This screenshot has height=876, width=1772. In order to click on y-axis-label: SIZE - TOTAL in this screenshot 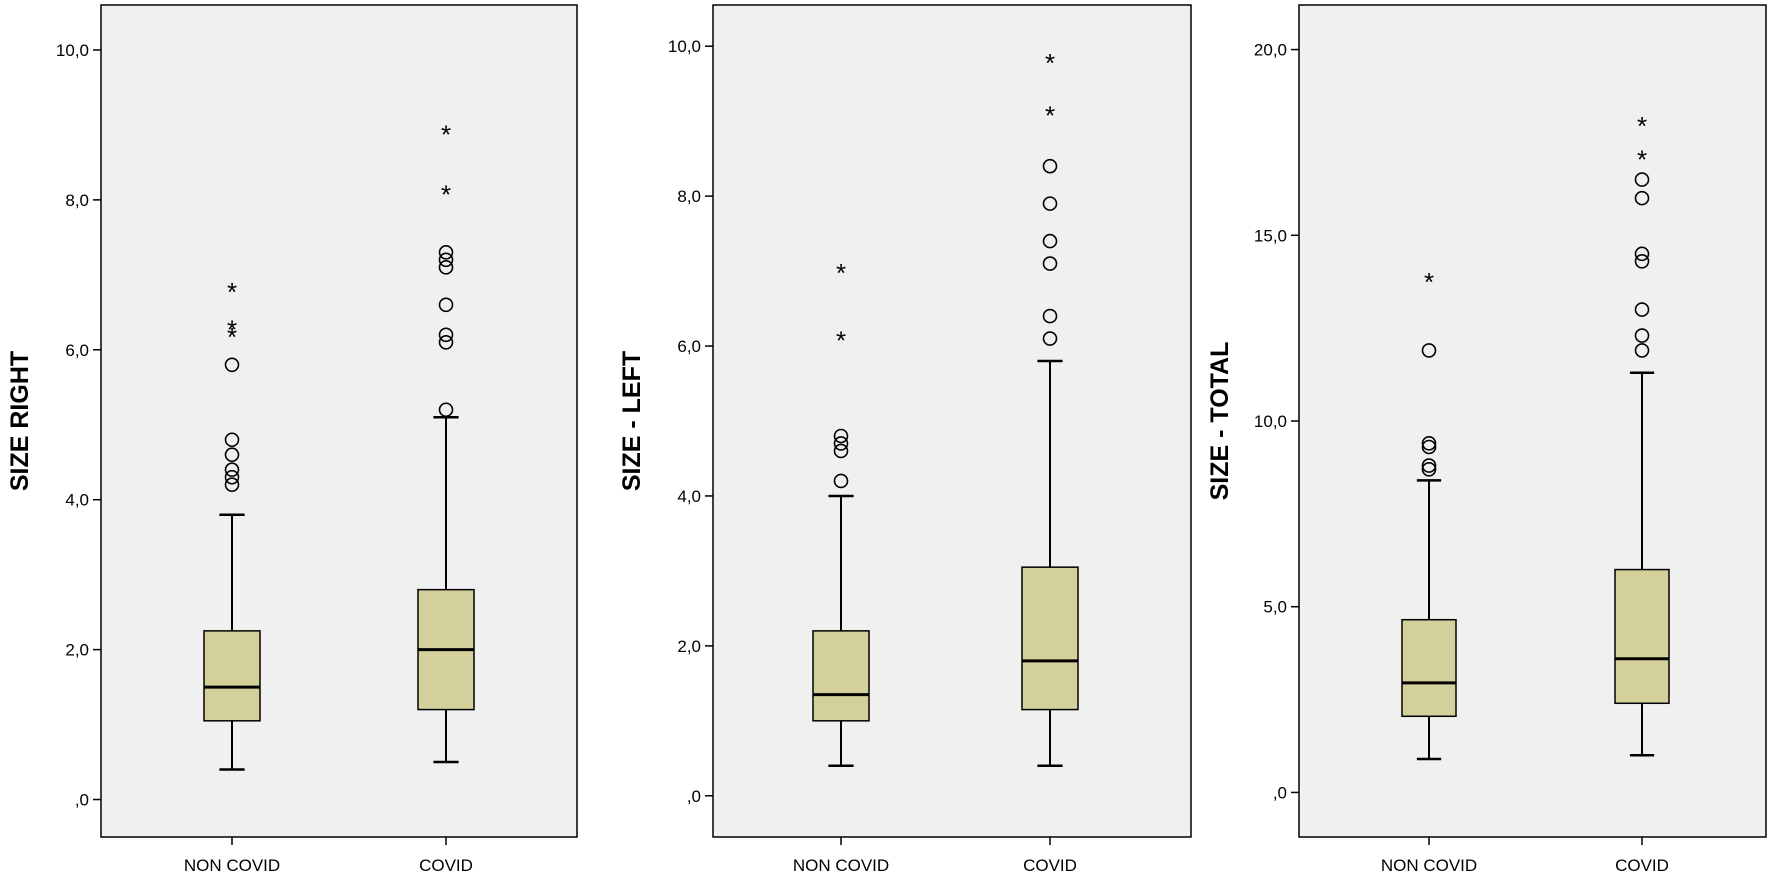, I will do `click(1220, 421)`.